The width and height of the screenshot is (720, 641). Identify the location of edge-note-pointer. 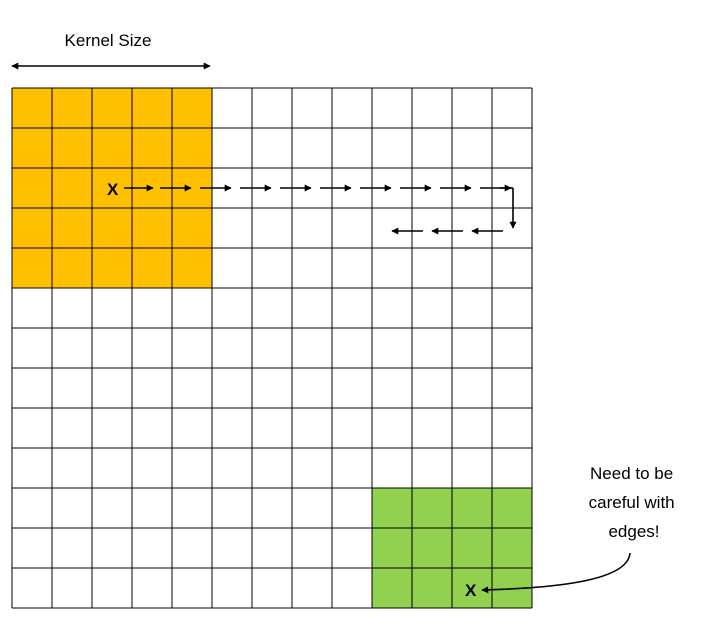
(556, 573).